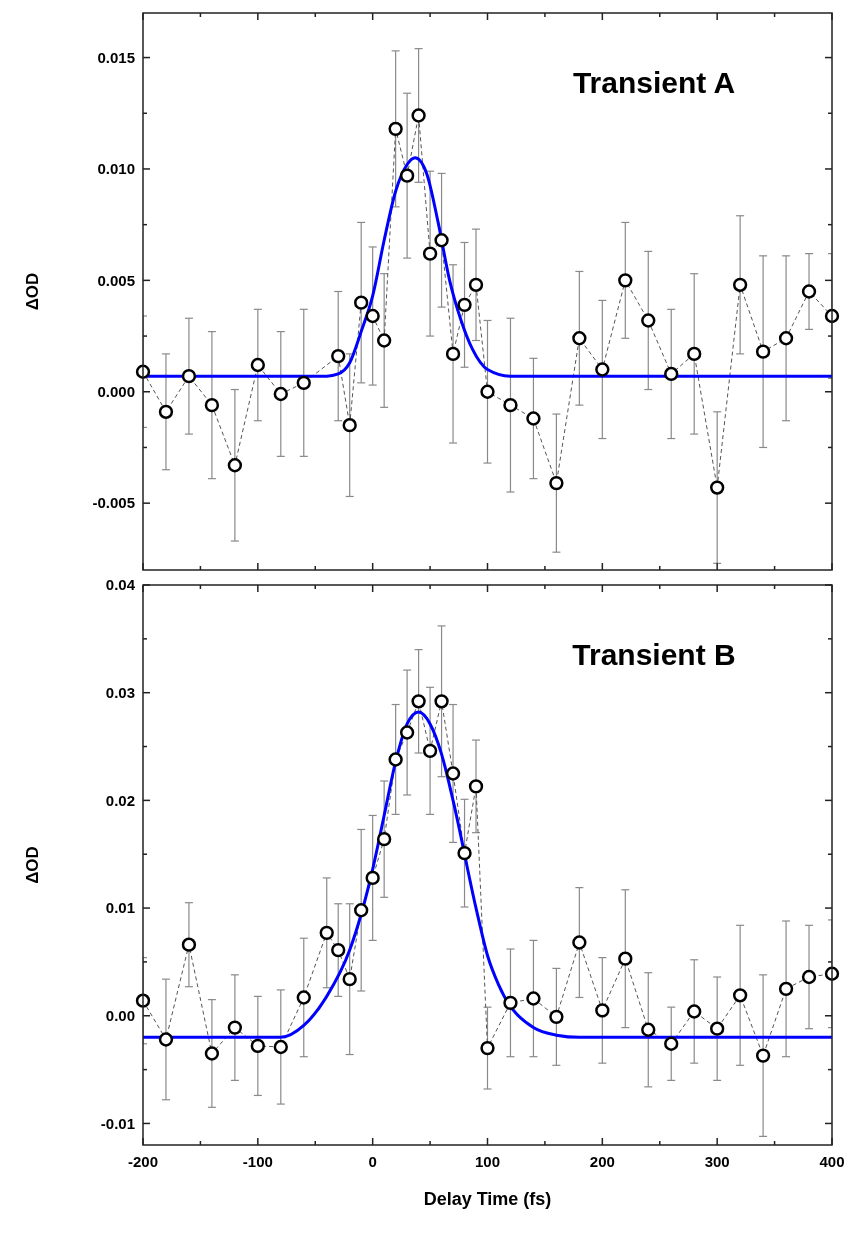 The image size is (854, 1237). What do you see at coordinates (372, 1161) in the screenshot?
I see `x-tick-label: 0` at bounding box center [372, 1161].